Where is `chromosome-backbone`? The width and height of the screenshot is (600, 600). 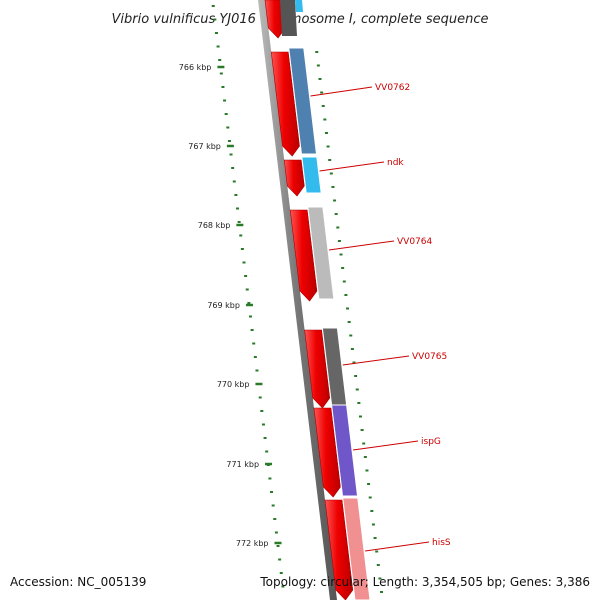 chromosome-backbone is located at coordinates (297, 300).